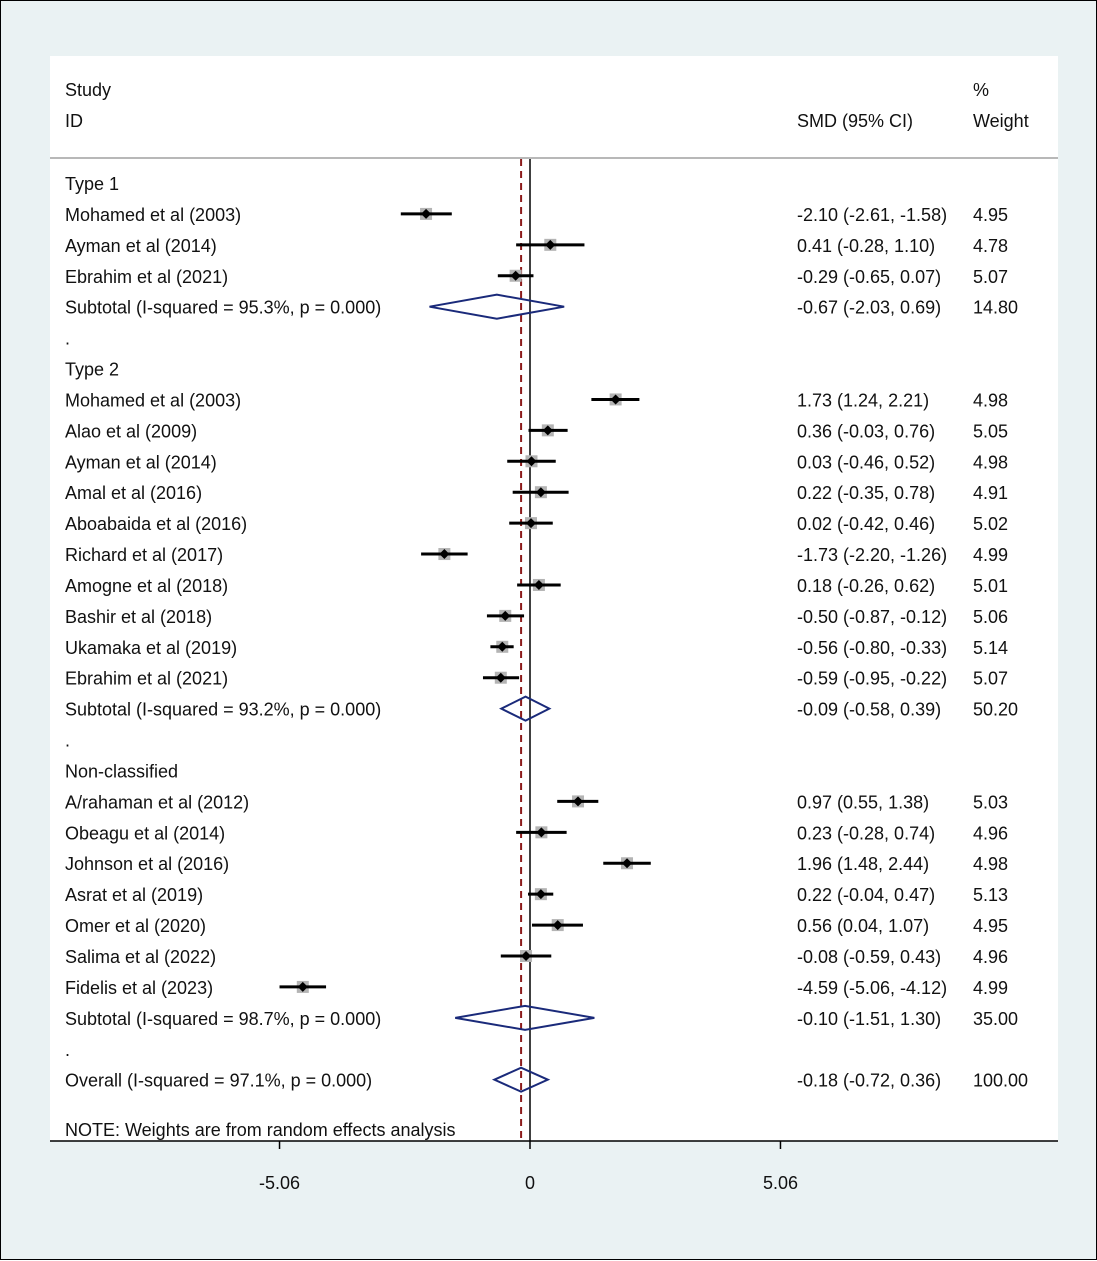  I want to click on ci-text-1: -2.10 (-2.61, -1.58), so click(872, 215).